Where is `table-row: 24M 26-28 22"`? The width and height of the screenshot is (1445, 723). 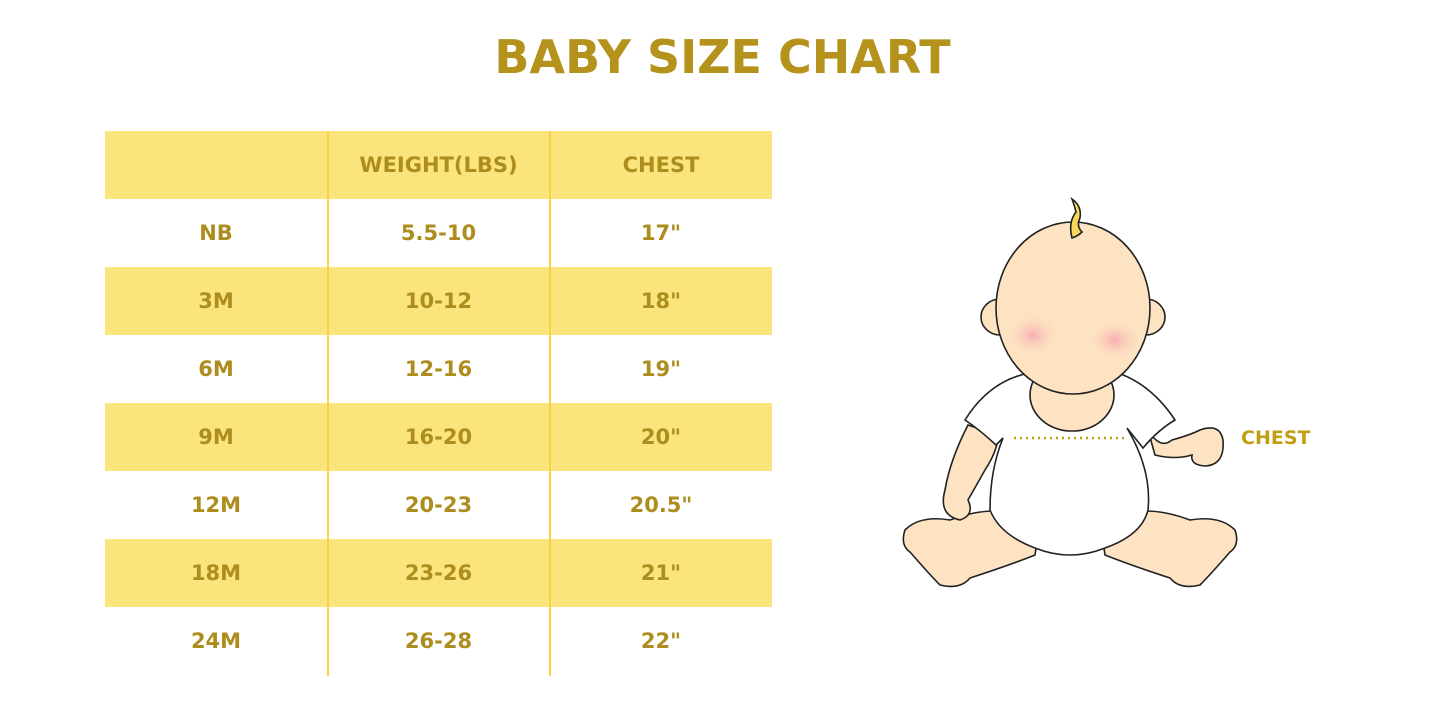 table-row: 24M 26-28 22" is located at coordinates (438, 641).